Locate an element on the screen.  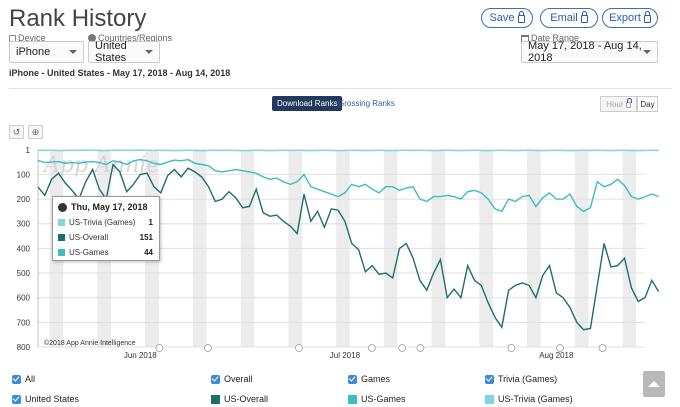
date-range-select: May 17, 2018 - Aug 14, 2018 is located at coordinates (589, 52).